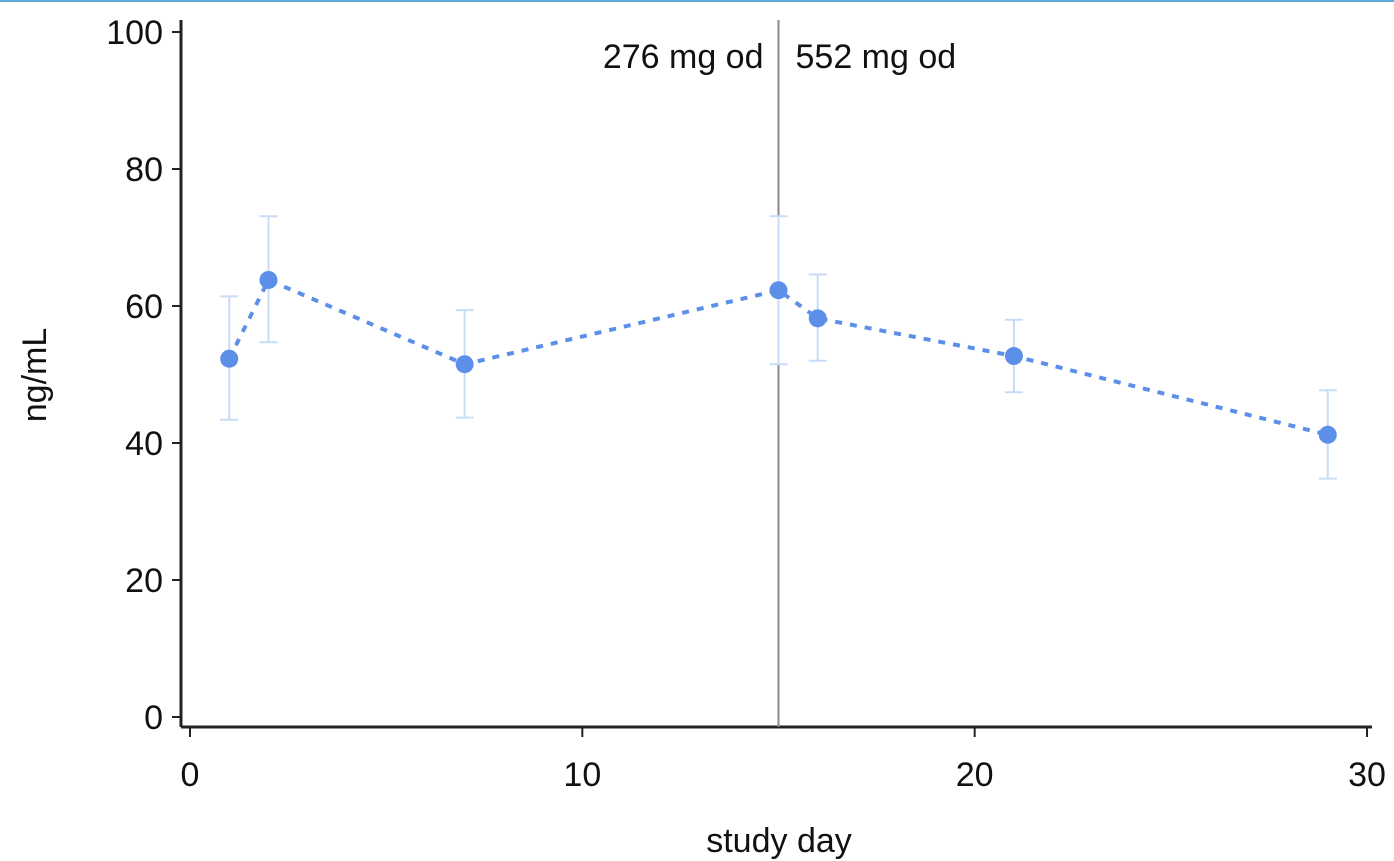  Describe the element at coordinates (144, 444) in the screenshot. I see `y-tick-label: 40` at that location.